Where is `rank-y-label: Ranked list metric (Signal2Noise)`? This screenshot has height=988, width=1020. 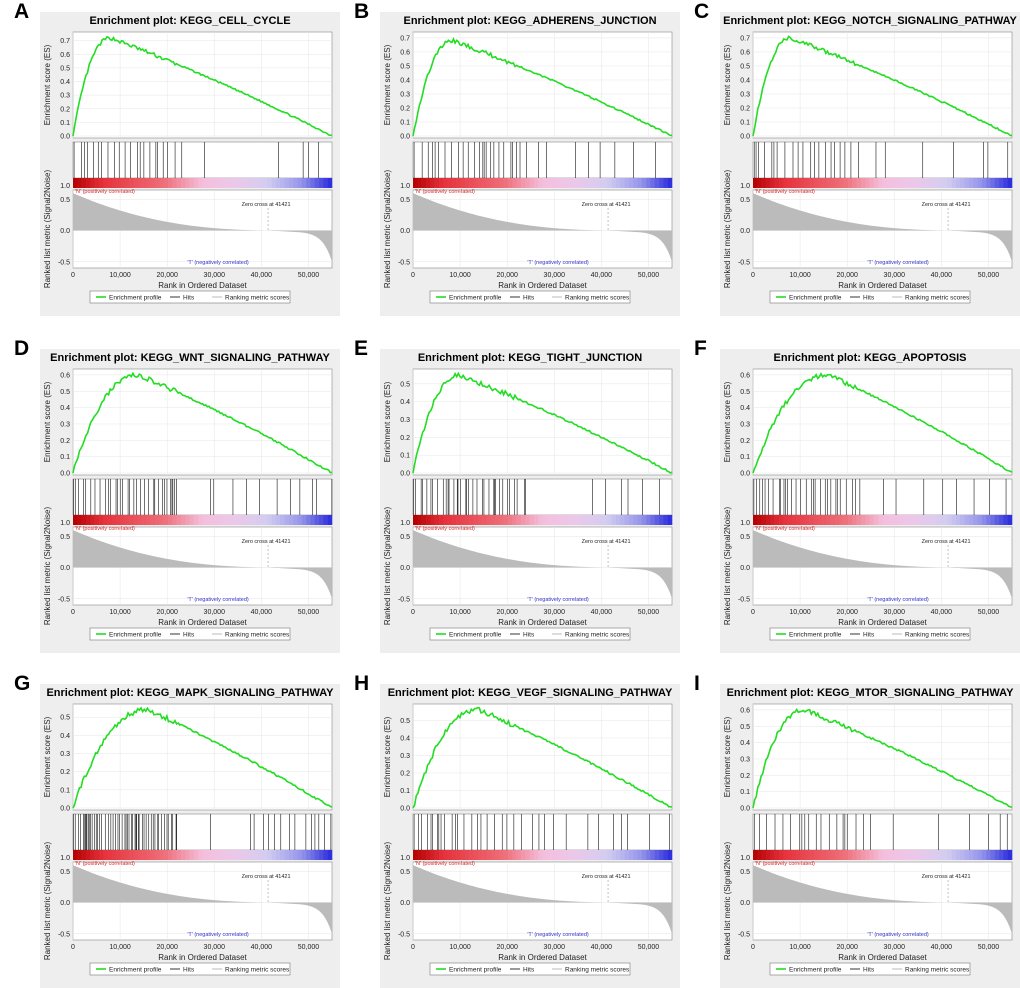
rank-y-label: Ranked list metric (Signal2Noise) is located at coordinates (47, 229).